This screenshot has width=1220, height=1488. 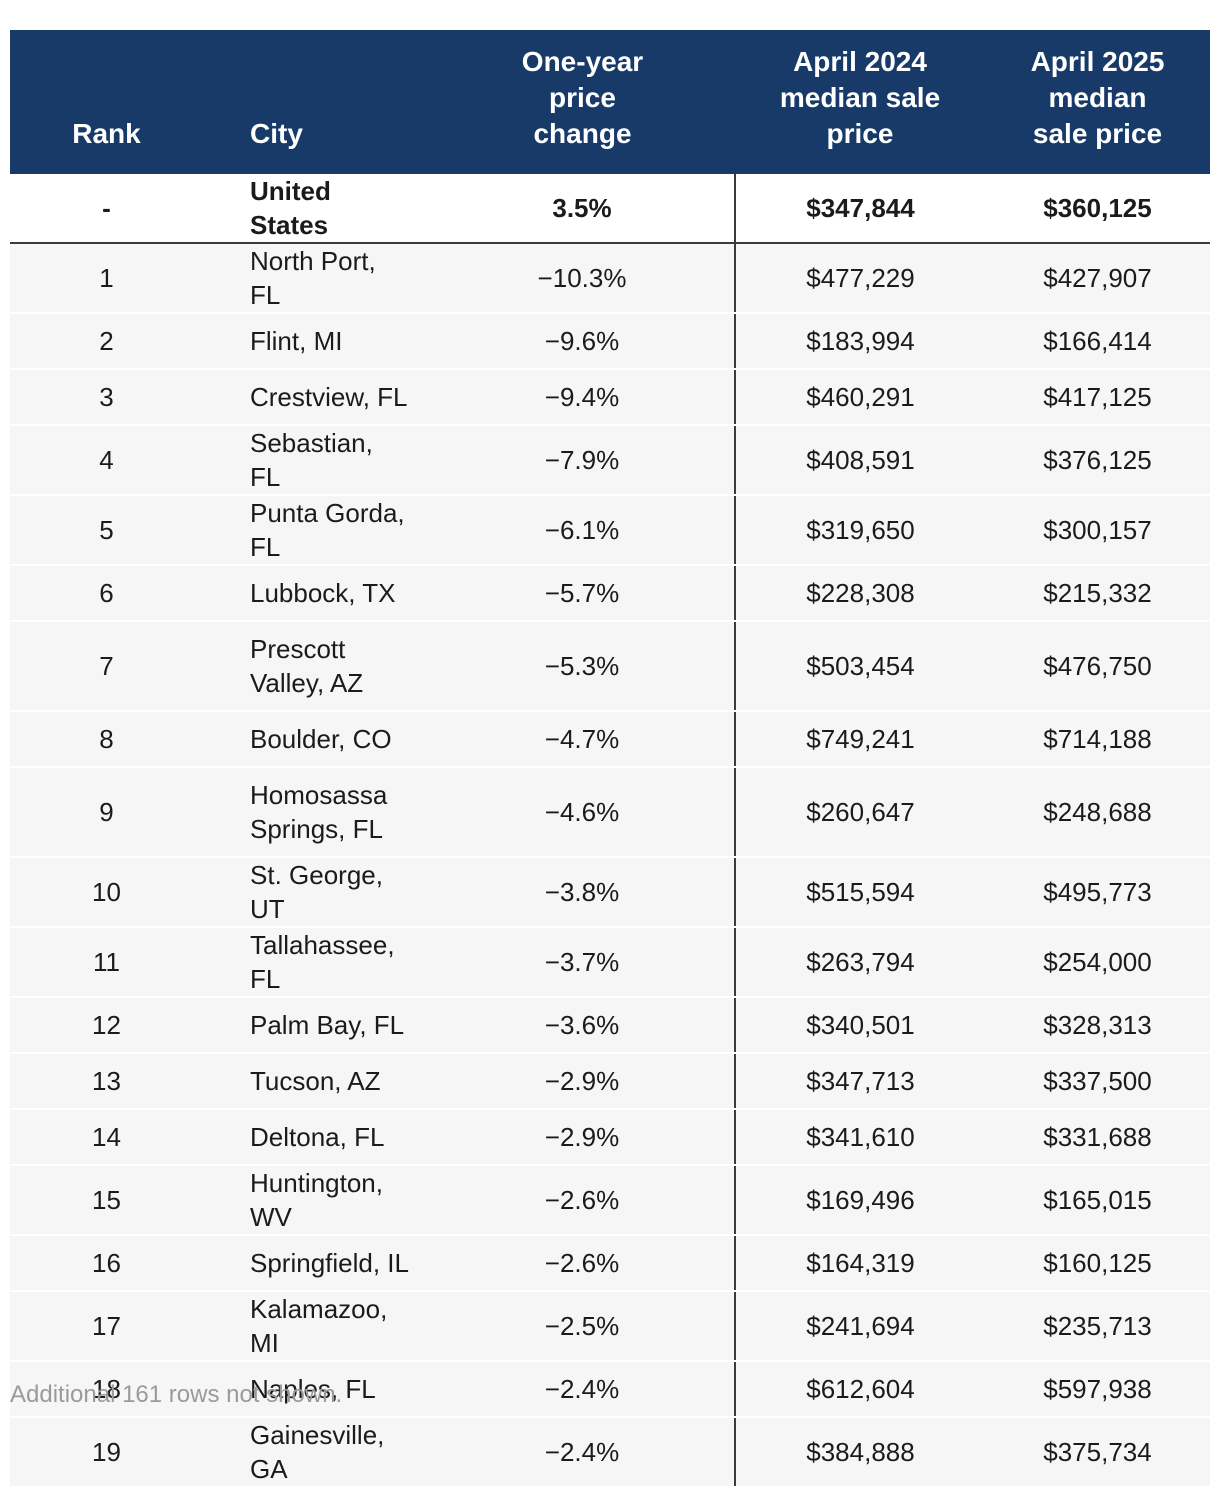 I want to click on header-one-year-change: One-year price change, so click(x=582, y=97).